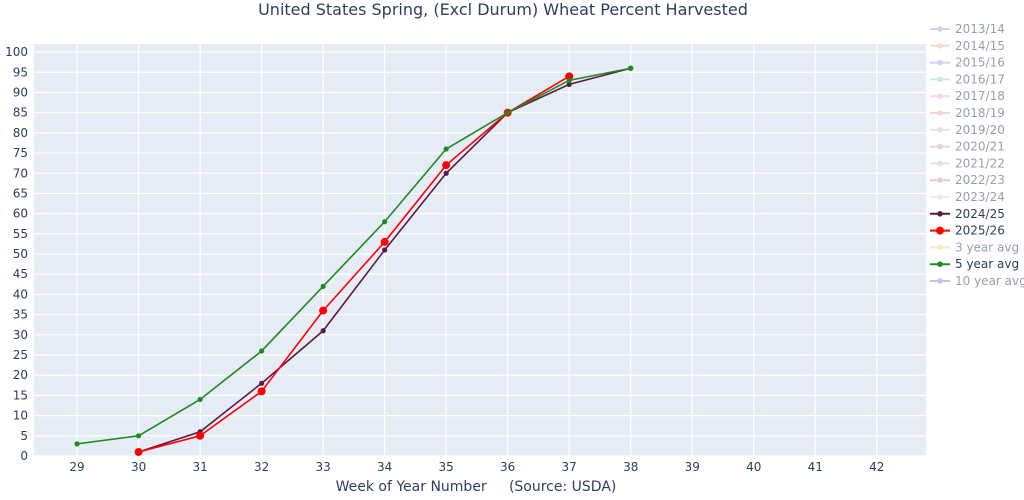 The image size is (1024, 500). Describe the element at coordinates (989, 281) in the screenshot. I see `legend-label: 10 year avg` at that location.